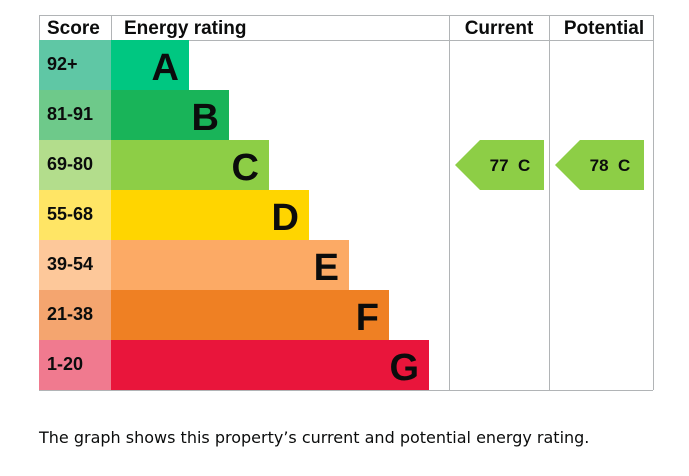 The width and height of the screenshot is (689, 476). Describe the element at coordinates (65, 364) in the screenshot. I see `score-range-label: 1-20` at that location.